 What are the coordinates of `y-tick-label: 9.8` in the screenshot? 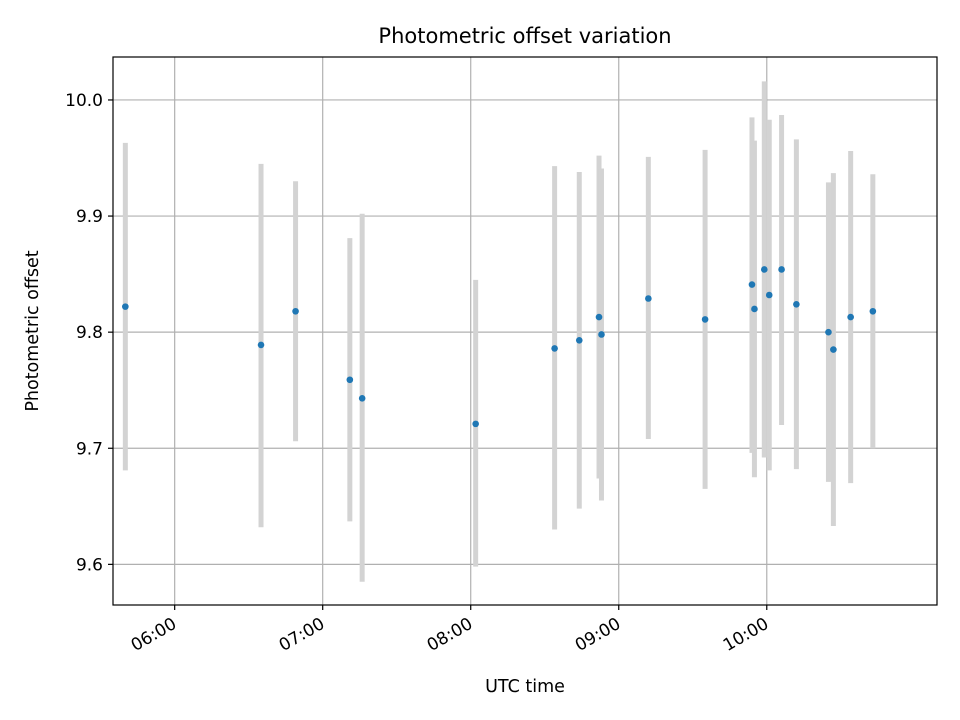 It's located at (89, 333).